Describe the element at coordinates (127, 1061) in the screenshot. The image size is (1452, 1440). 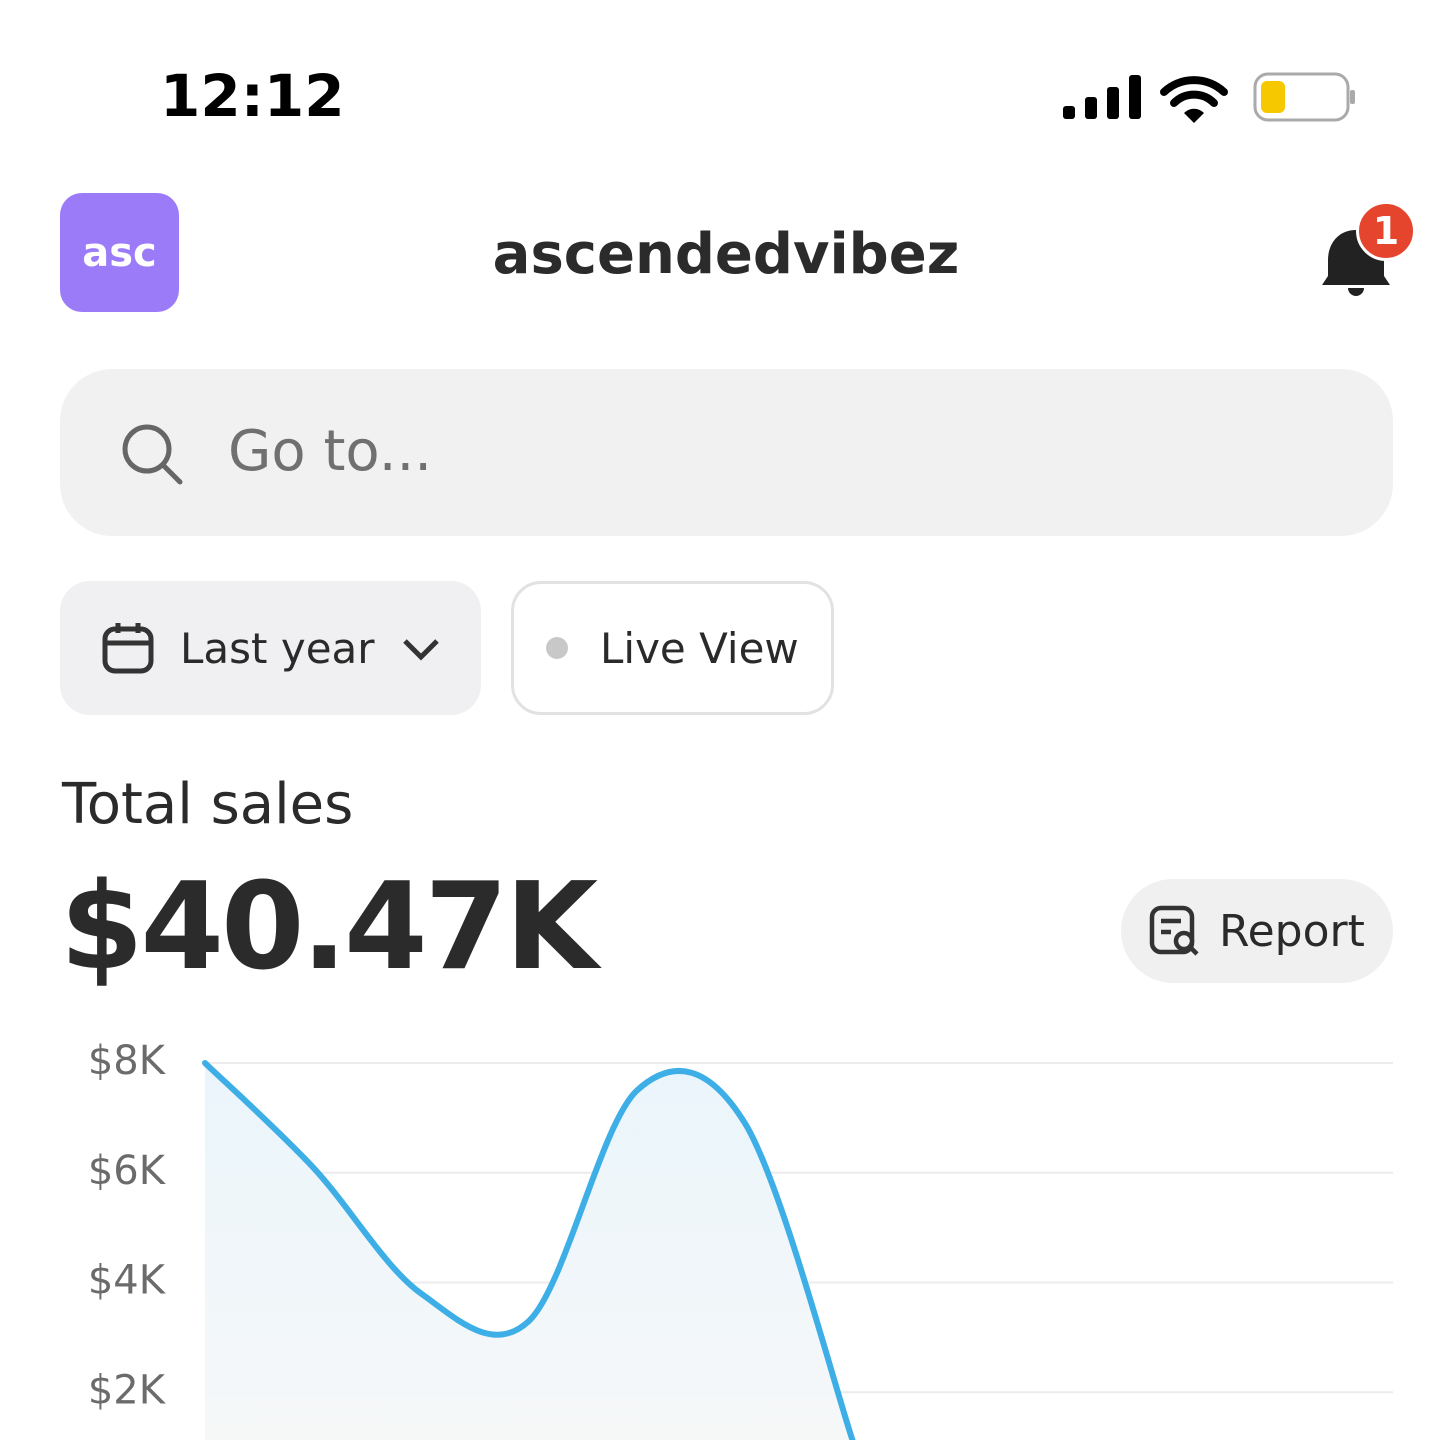
I see `y-tick-label: $8K` at that location.